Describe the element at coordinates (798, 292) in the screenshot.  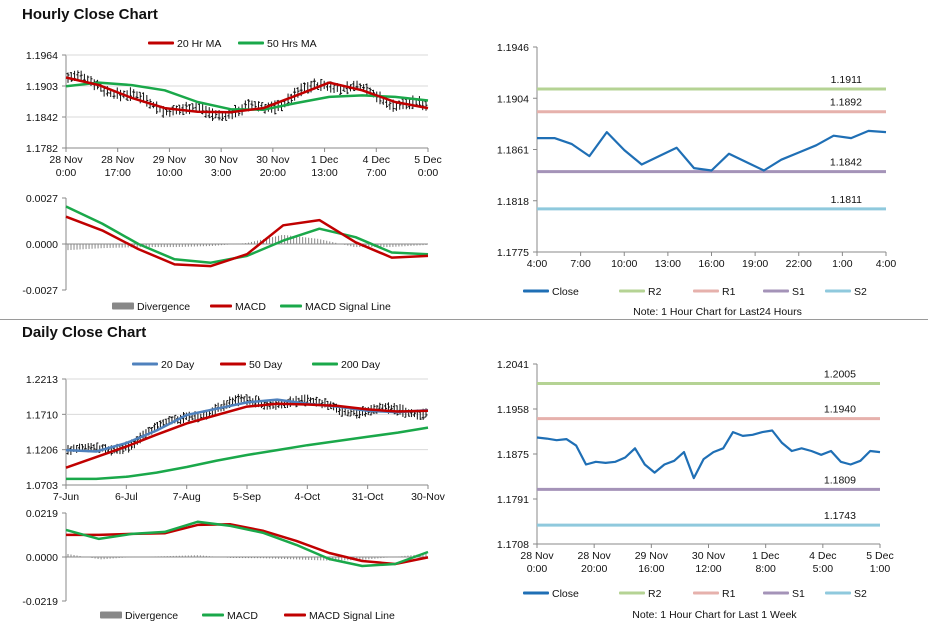
I see `hourly-close-legend-s1-label: S1` at that location.